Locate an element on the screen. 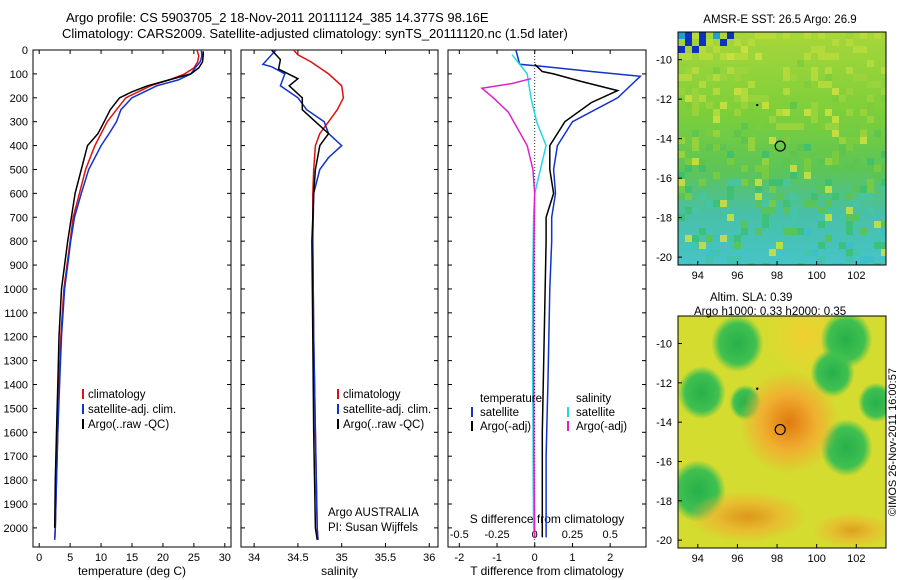 Image resolution: width=900 pixels, height=580 pixels. y-tick-label: 500 is located at coordinates (19, 170).